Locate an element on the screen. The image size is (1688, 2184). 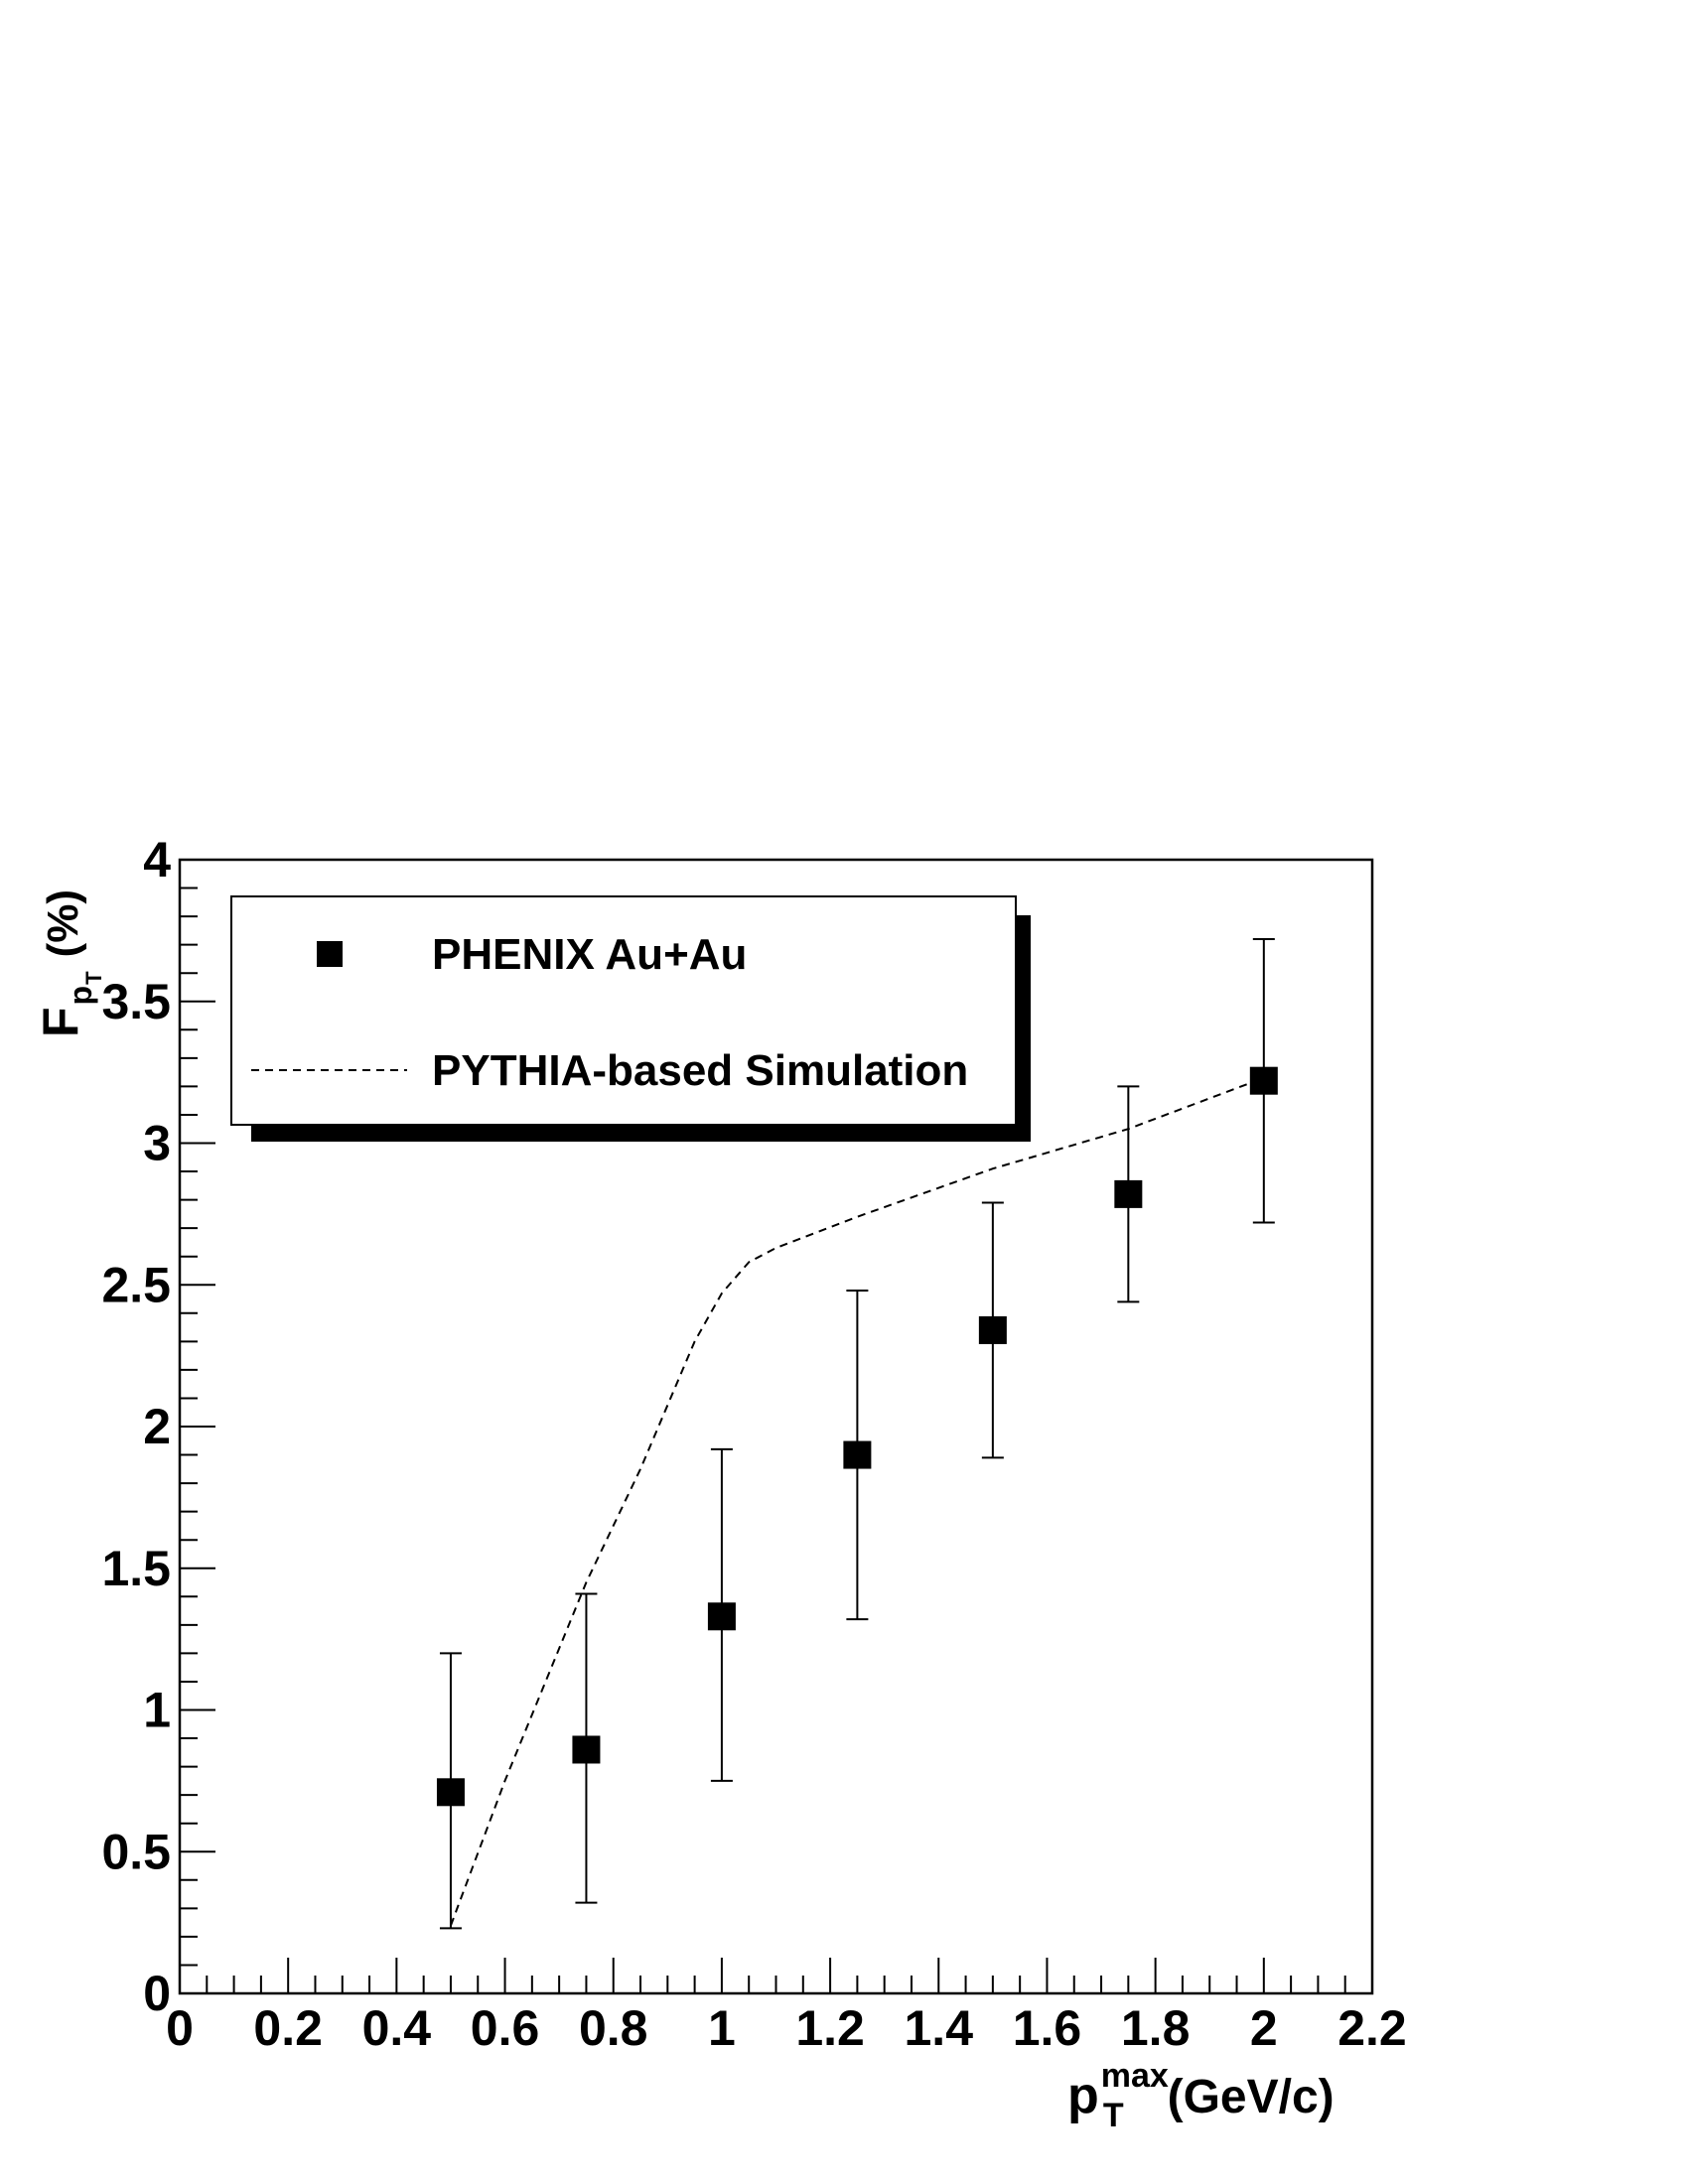
x-tick-label: 0.8 is located at coordinates (613, 2028).